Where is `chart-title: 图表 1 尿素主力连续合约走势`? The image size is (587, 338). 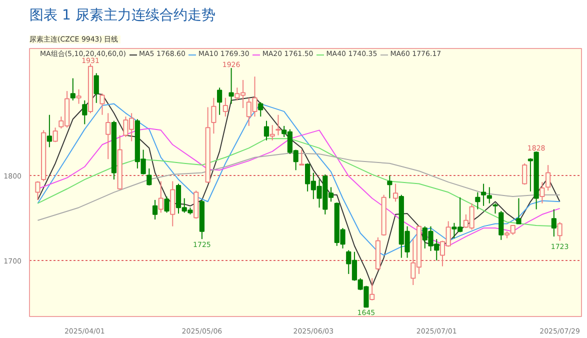 chart-title: 图表 1 尿素主力连续合约走势 is located at coordinates (123, 16).